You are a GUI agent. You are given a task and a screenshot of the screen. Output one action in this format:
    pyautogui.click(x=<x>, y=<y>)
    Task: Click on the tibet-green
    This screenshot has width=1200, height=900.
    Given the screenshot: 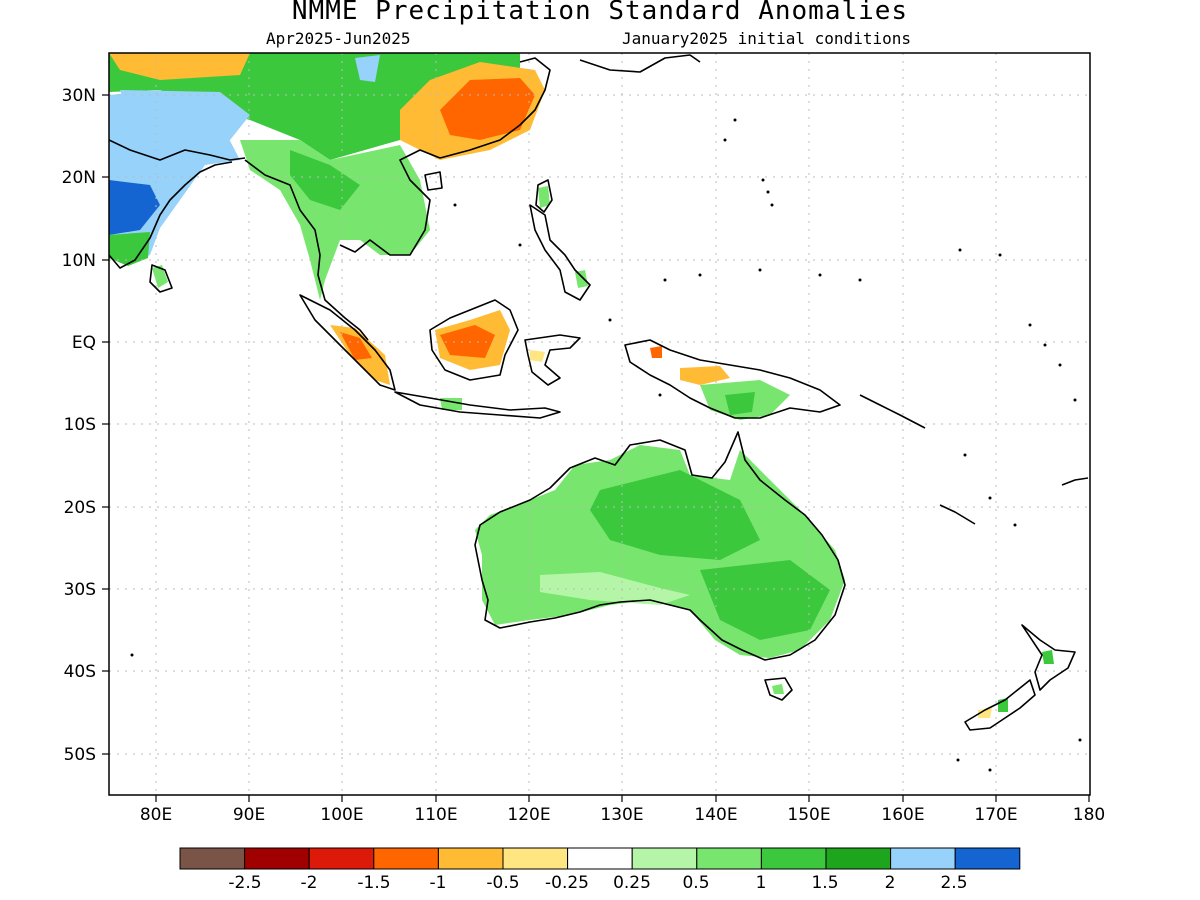 What is the action you would take?
    pyautogui.click(x=314, y=106)
    